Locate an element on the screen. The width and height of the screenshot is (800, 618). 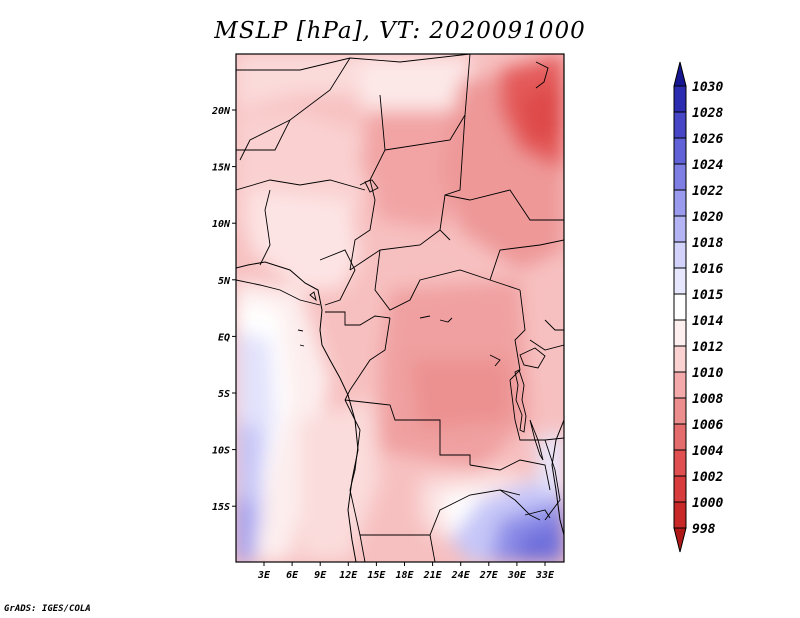
colorbar-label: 1020 is located at coordinates (707, 217).